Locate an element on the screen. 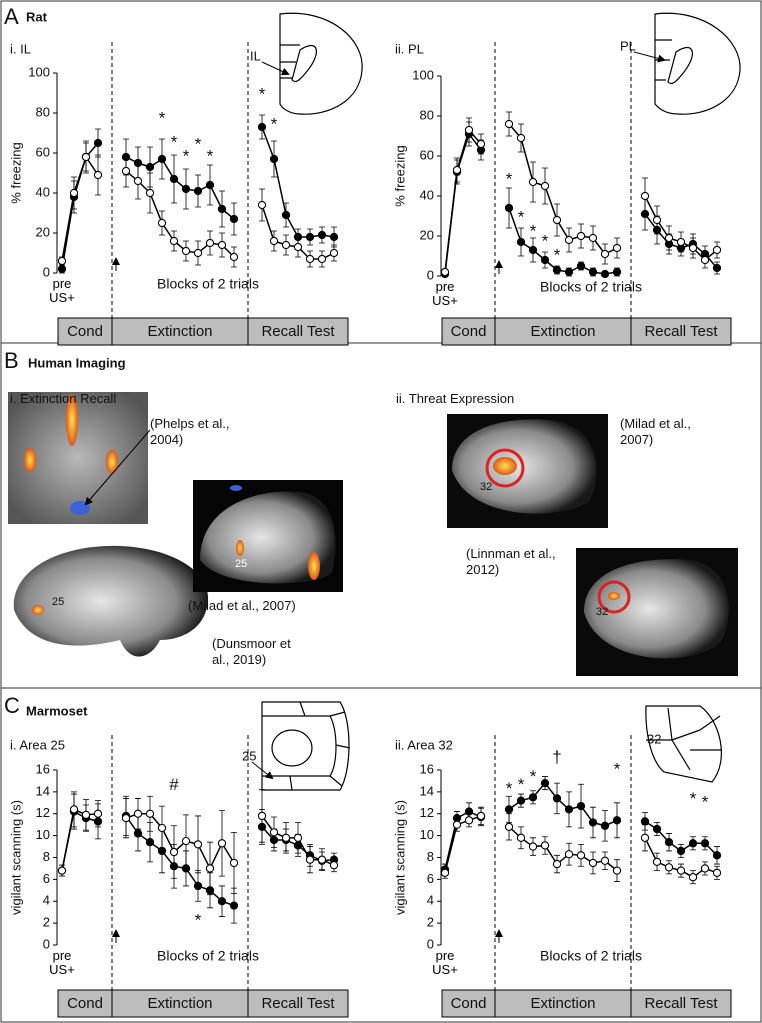  y-tick-label: 8 is located at coordinates (46, 856).